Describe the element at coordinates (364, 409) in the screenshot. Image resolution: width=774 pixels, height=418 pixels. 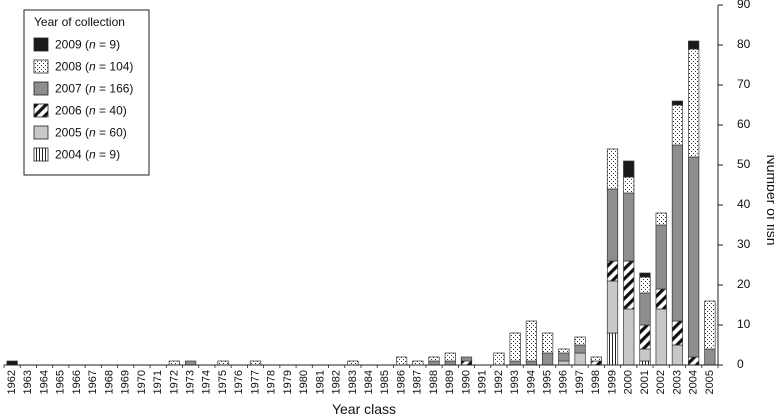
I see `x-axis-label: Year class` at that location.